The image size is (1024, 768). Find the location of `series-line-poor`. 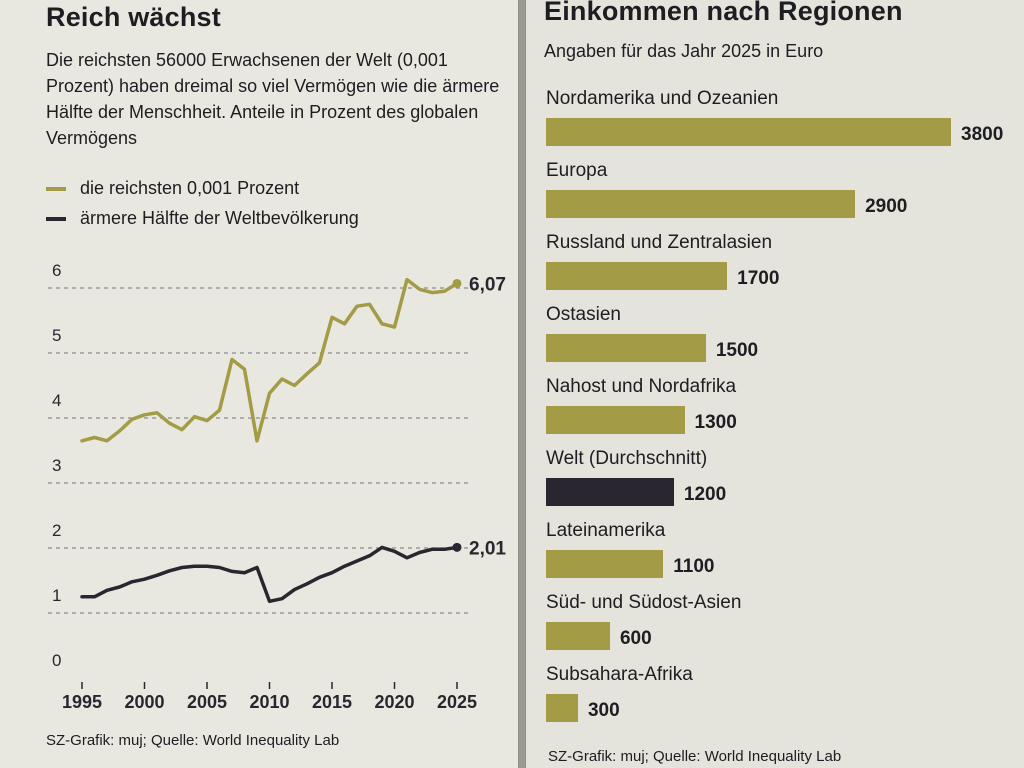

series-line-poor is located at coordinates (269, 574).